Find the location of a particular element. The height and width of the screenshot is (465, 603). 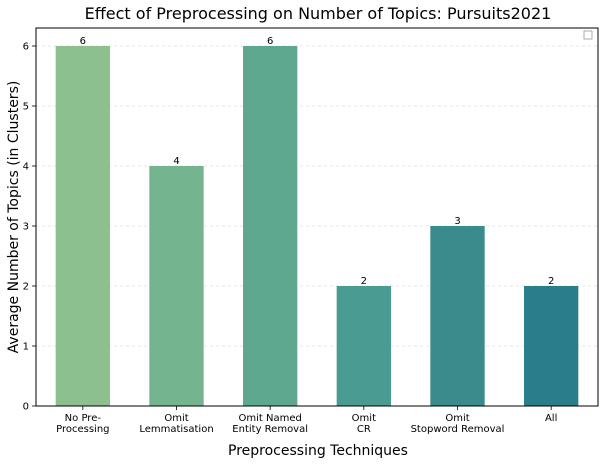

y-axis-label: Average Number of Topics (in Clusters) is located at coordinates (14, 217).